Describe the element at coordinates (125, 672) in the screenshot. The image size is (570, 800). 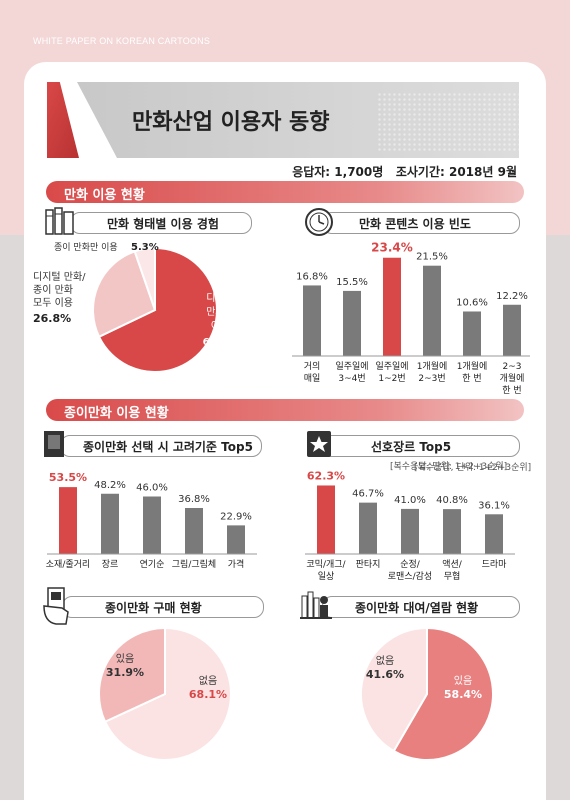
I see `pie-value-yes: 31.9%` at that location.